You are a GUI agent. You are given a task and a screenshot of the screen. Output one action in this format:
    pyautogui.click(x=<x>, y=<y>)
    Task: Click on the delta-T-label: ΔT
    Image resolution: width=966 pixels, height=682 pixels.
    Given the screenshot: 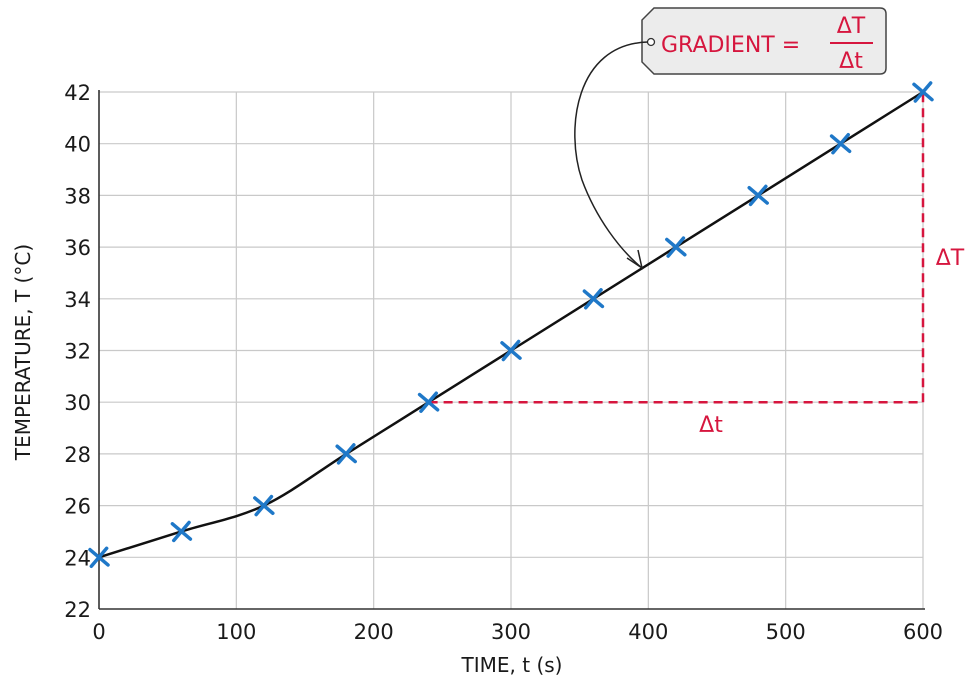 What is the action you would take?
    pyautogui.click(x=950, y=258)
    